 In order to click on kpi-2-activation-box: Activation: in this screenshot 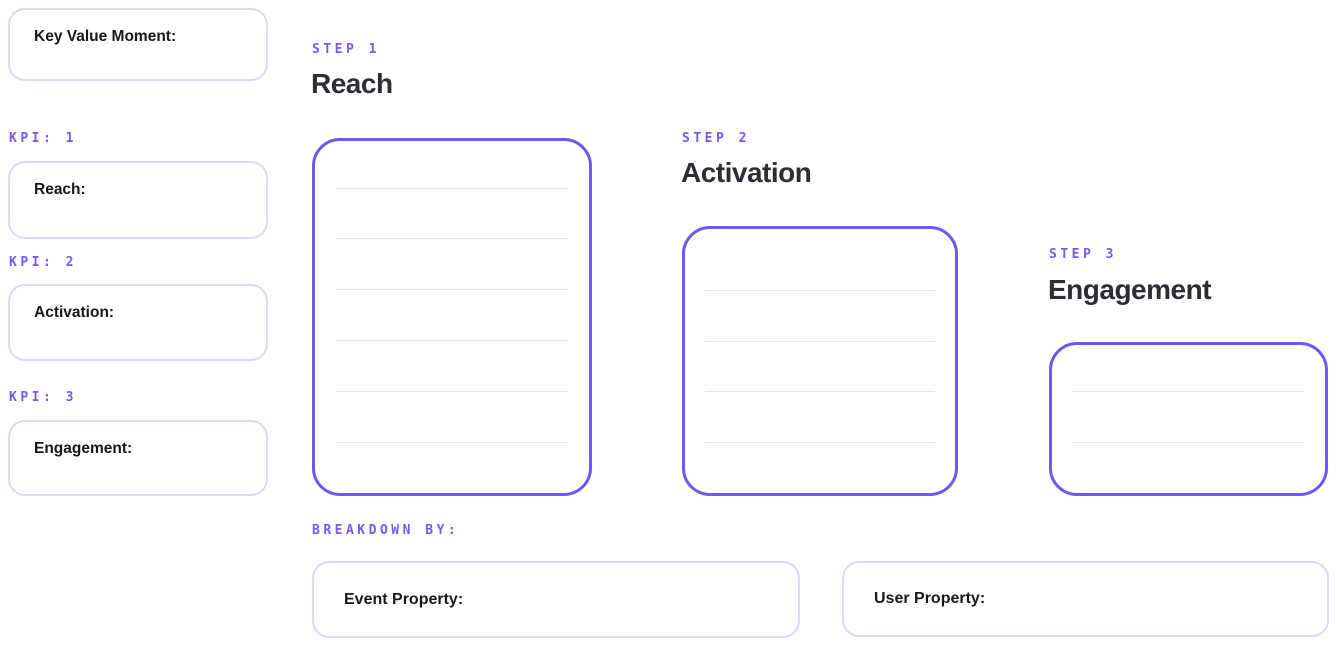, I will do `click(138, 322)`.